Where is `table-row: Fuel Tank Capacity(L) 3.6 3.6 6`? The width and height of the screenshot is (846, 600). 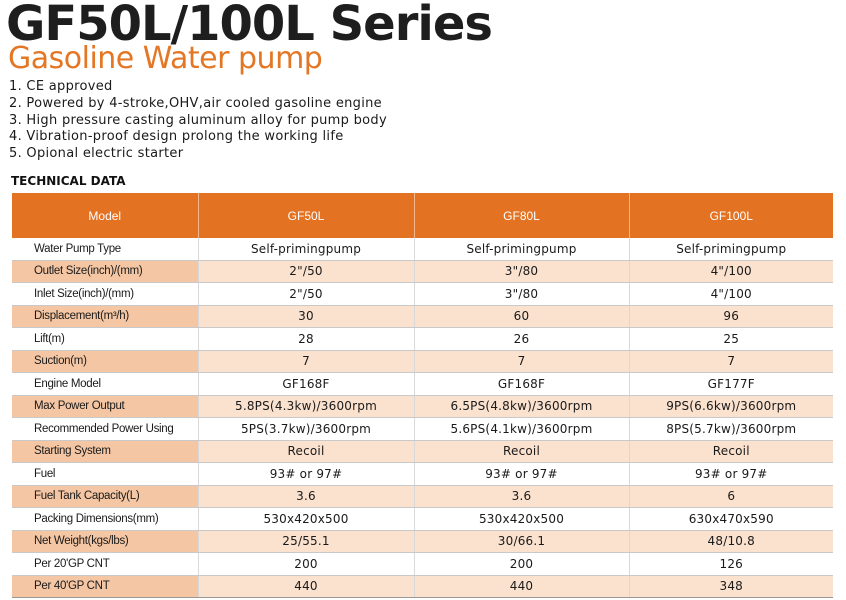 table-row: Fuel Tank Capacity(L) 3.6 3.6 6 is located at coordinates (422, 496).